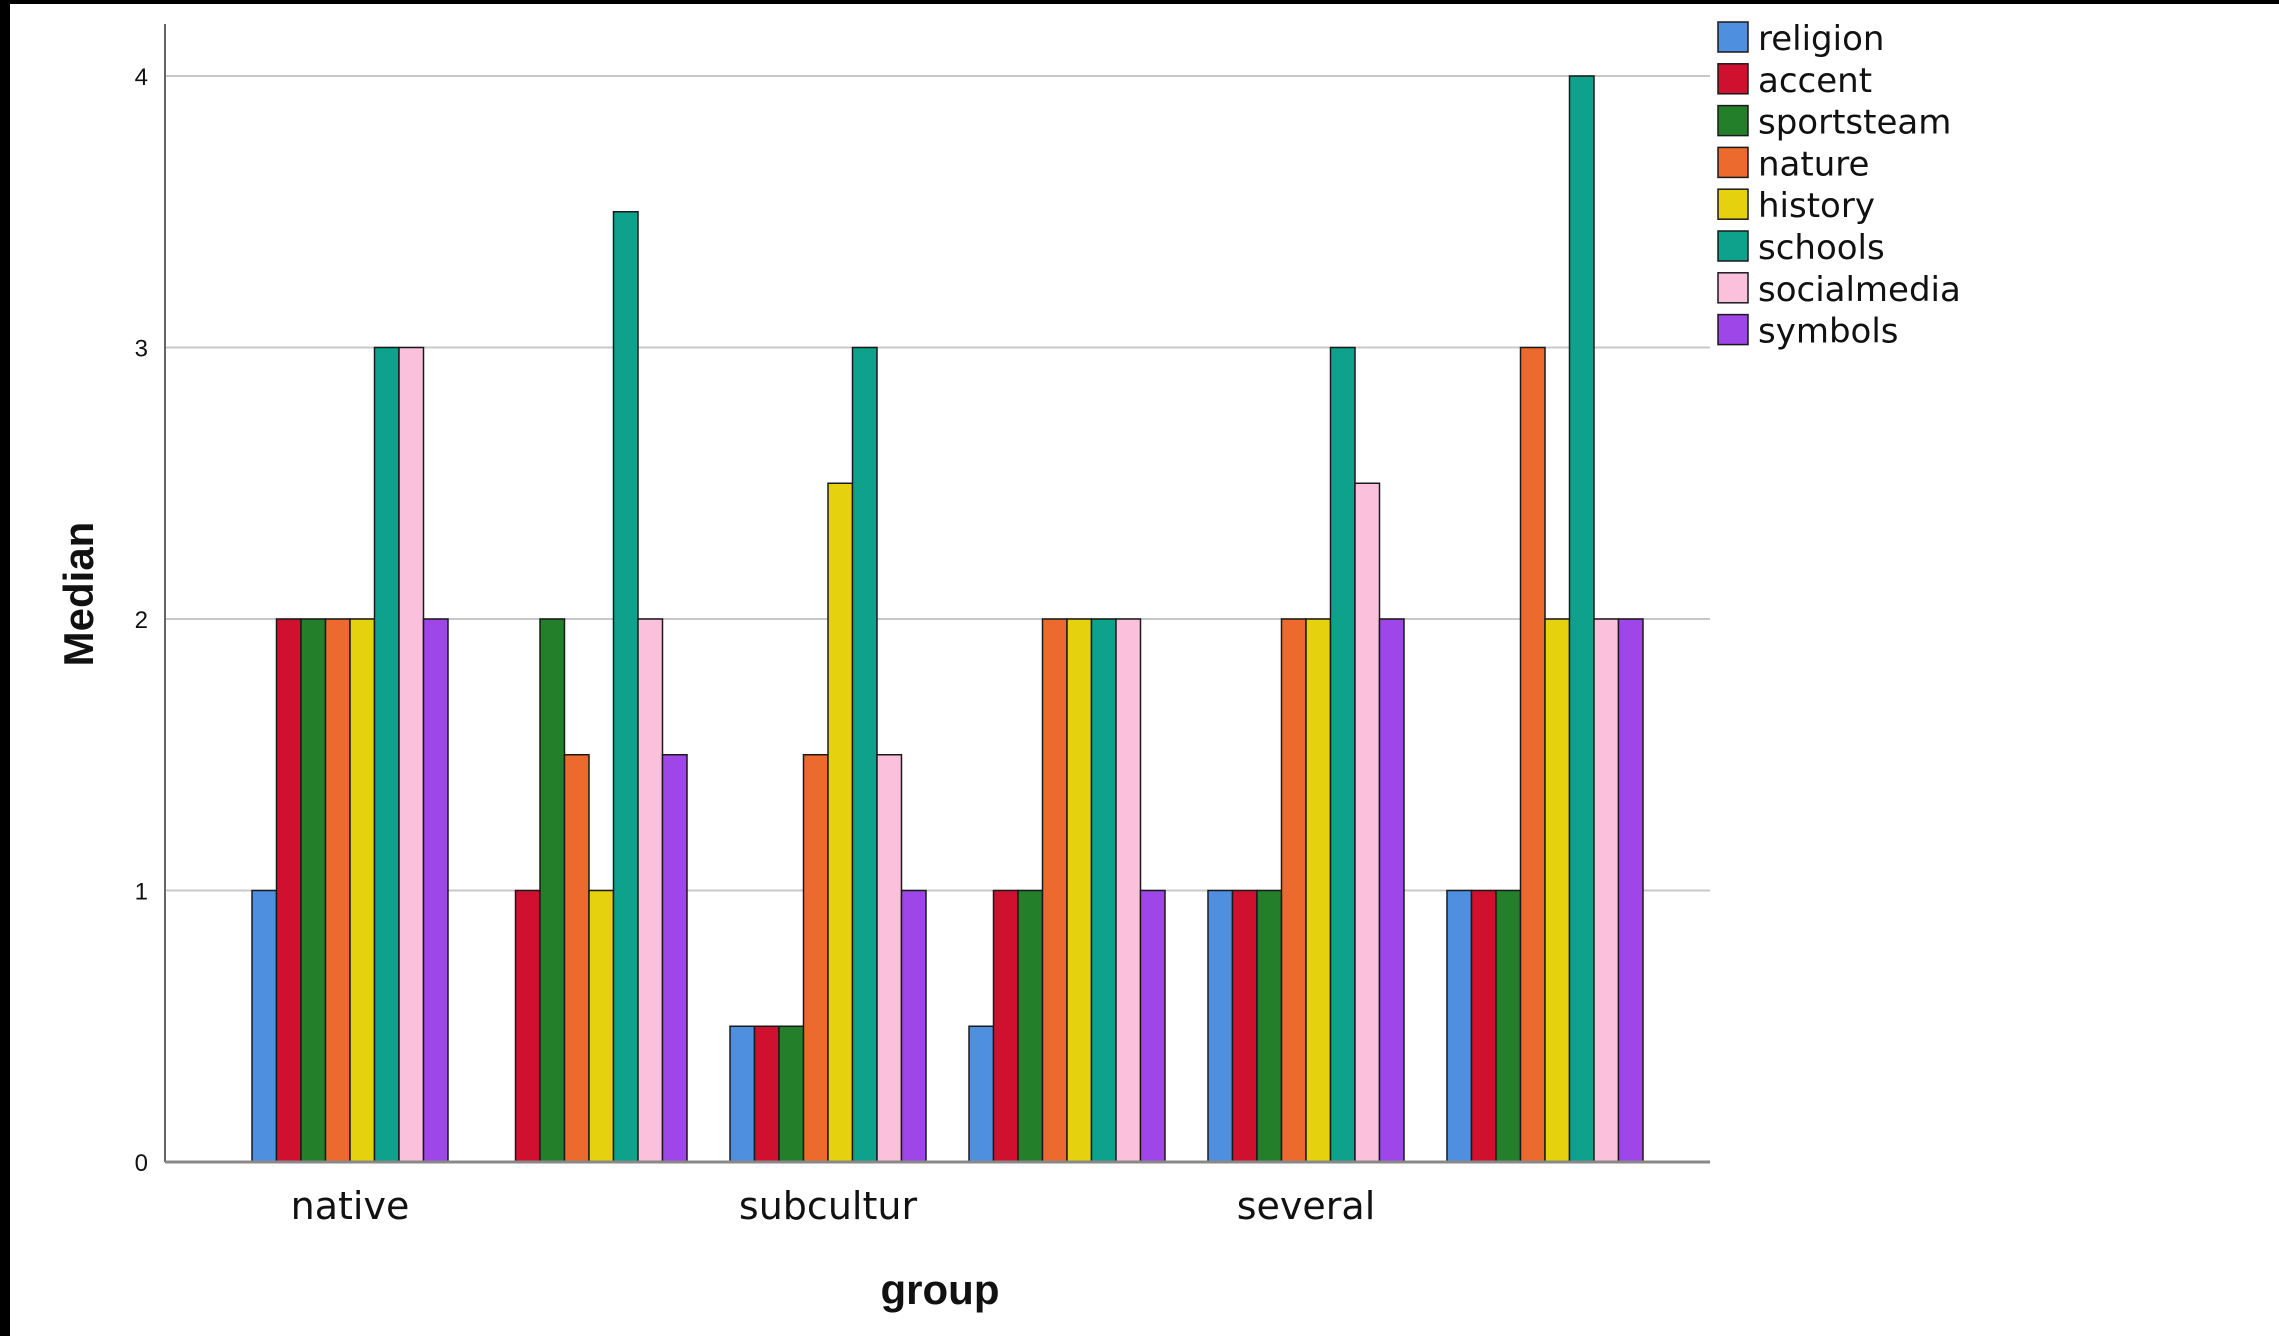 The width and height of the screenshot is (2279, 1336). Describe the element at coordinates (78, 594) in the screenshot. I see `y-axis-title: Median` at that location.